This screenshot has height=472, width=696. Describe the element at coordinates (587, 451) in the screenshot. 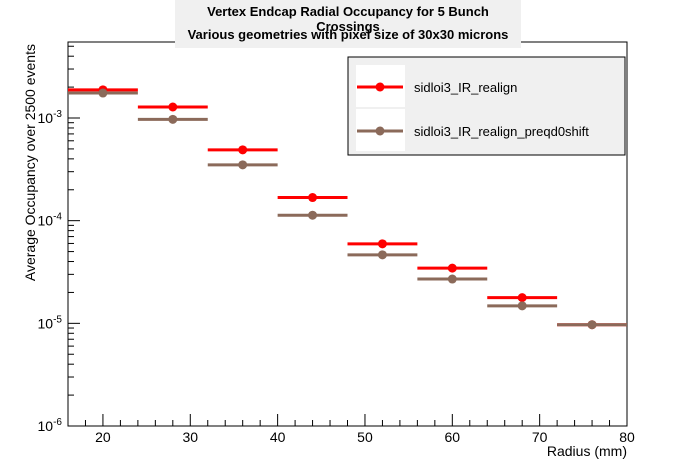

I see `x-axis-label: Radius (mm)` at that location.